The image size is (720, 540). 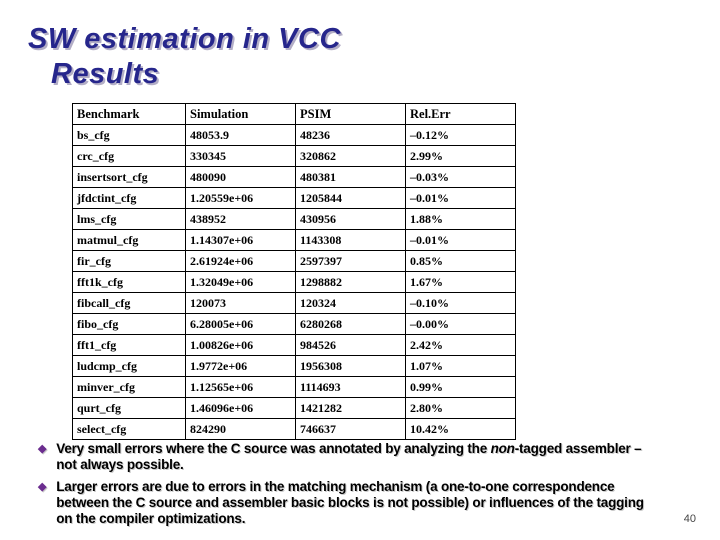 What do you see at coordinates (460, 366) in the screenshot?
I see `table-cell: 1.07%` at bounding box center [460, 366].